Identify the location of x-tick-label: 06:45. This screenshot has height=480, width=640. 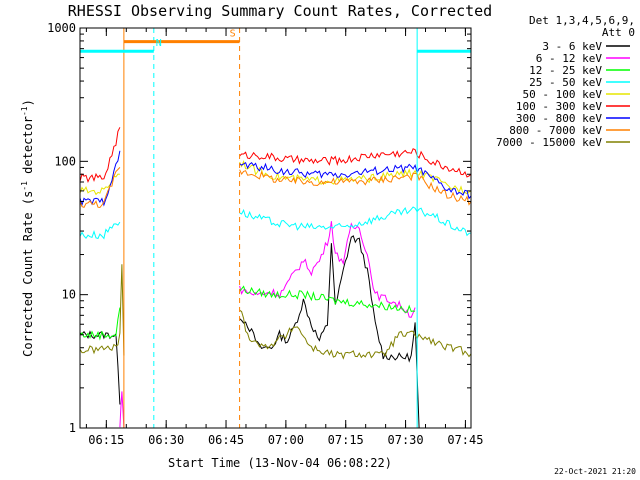
(226, 440).